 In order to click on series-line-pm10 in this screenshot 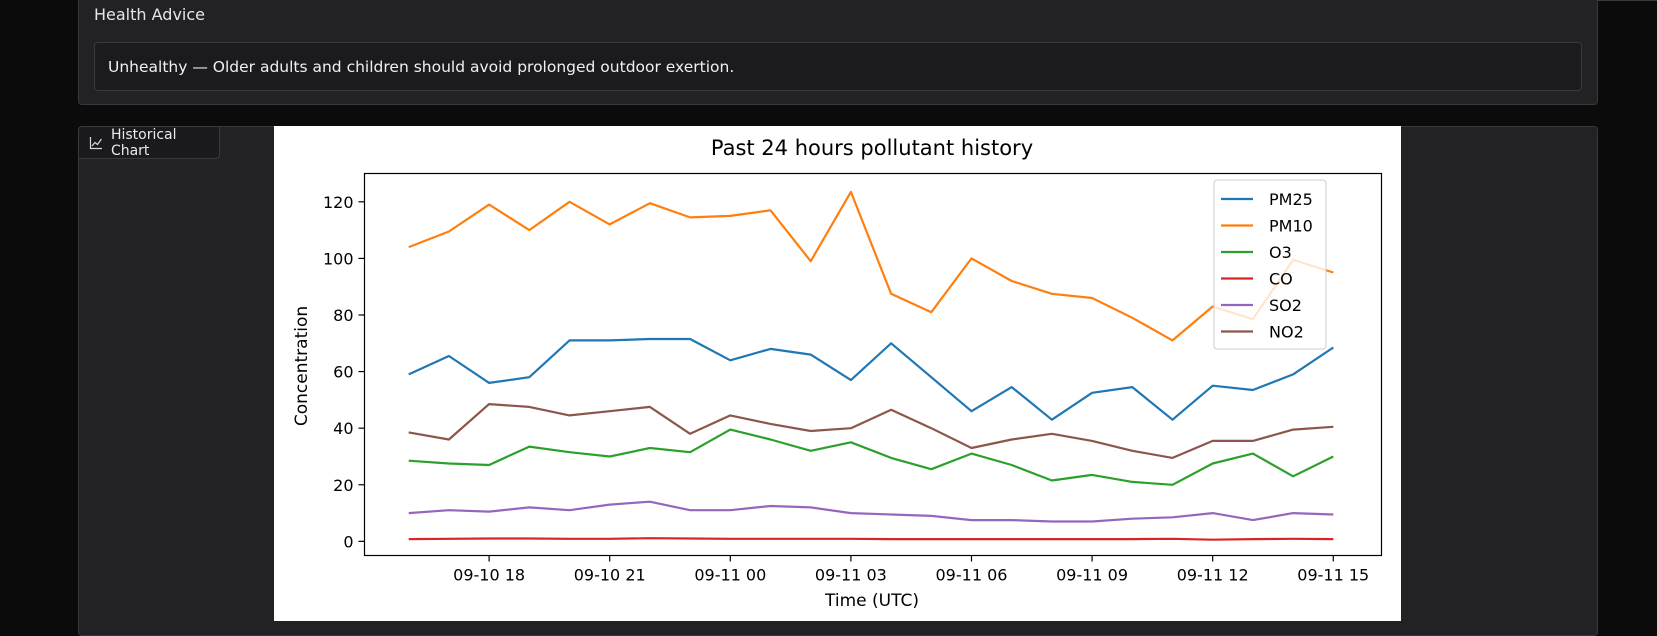, I will do `click(871, 266)`.